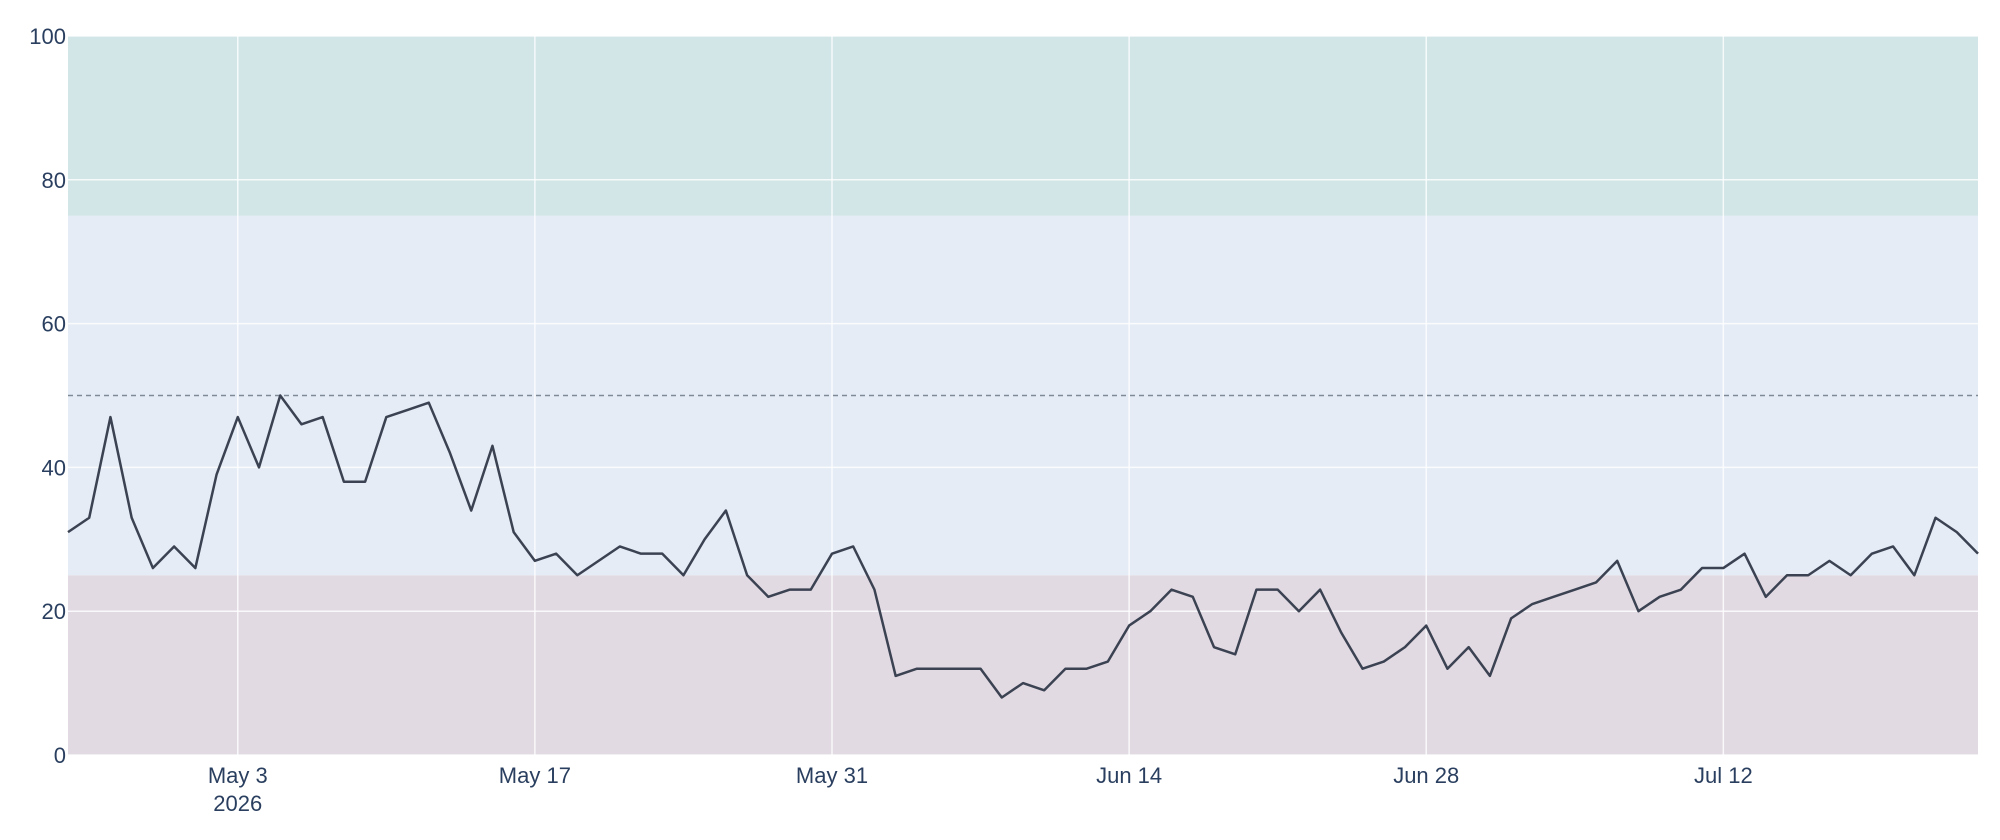 The image size is (2000, 840). Describe the element at coordinates (832, 775) in the screenshot. I see `x-tick-label: May 31` at that location.